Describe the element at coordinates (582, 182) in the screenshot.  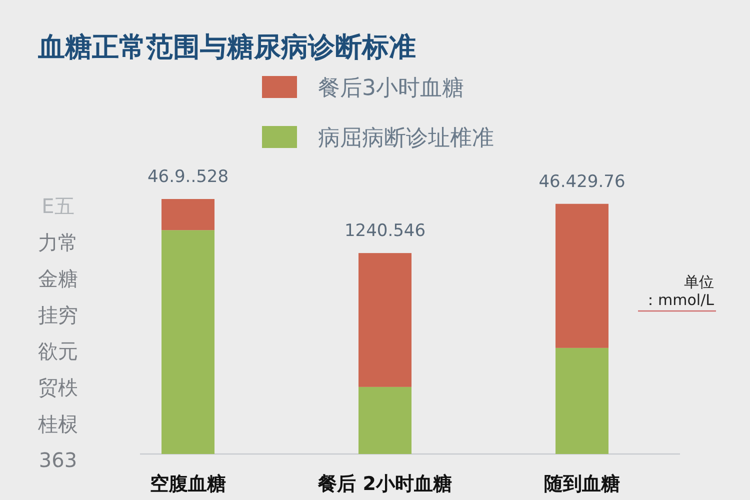
I see `text: 46.429.76` at that location.